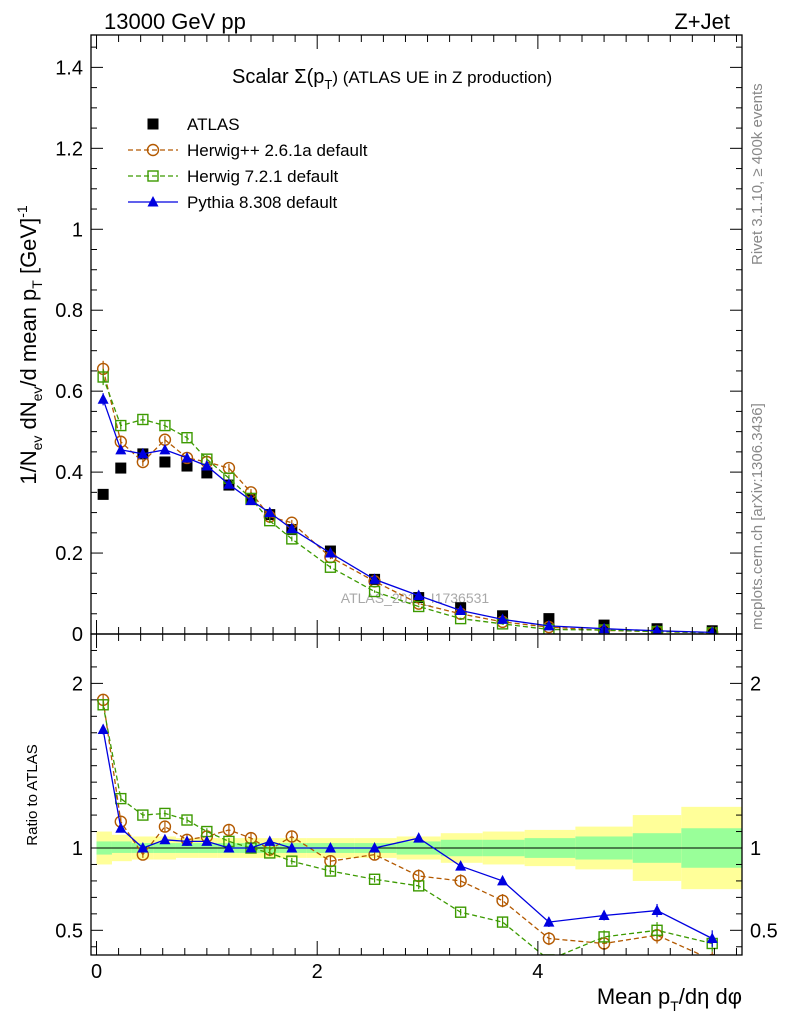 The width and height of the screenshot is (786, 1024). What do you see at coordinates (77, 230) in the screenshot?
I see `main-y-tick-label: 1` at bounding box center [77, 230].